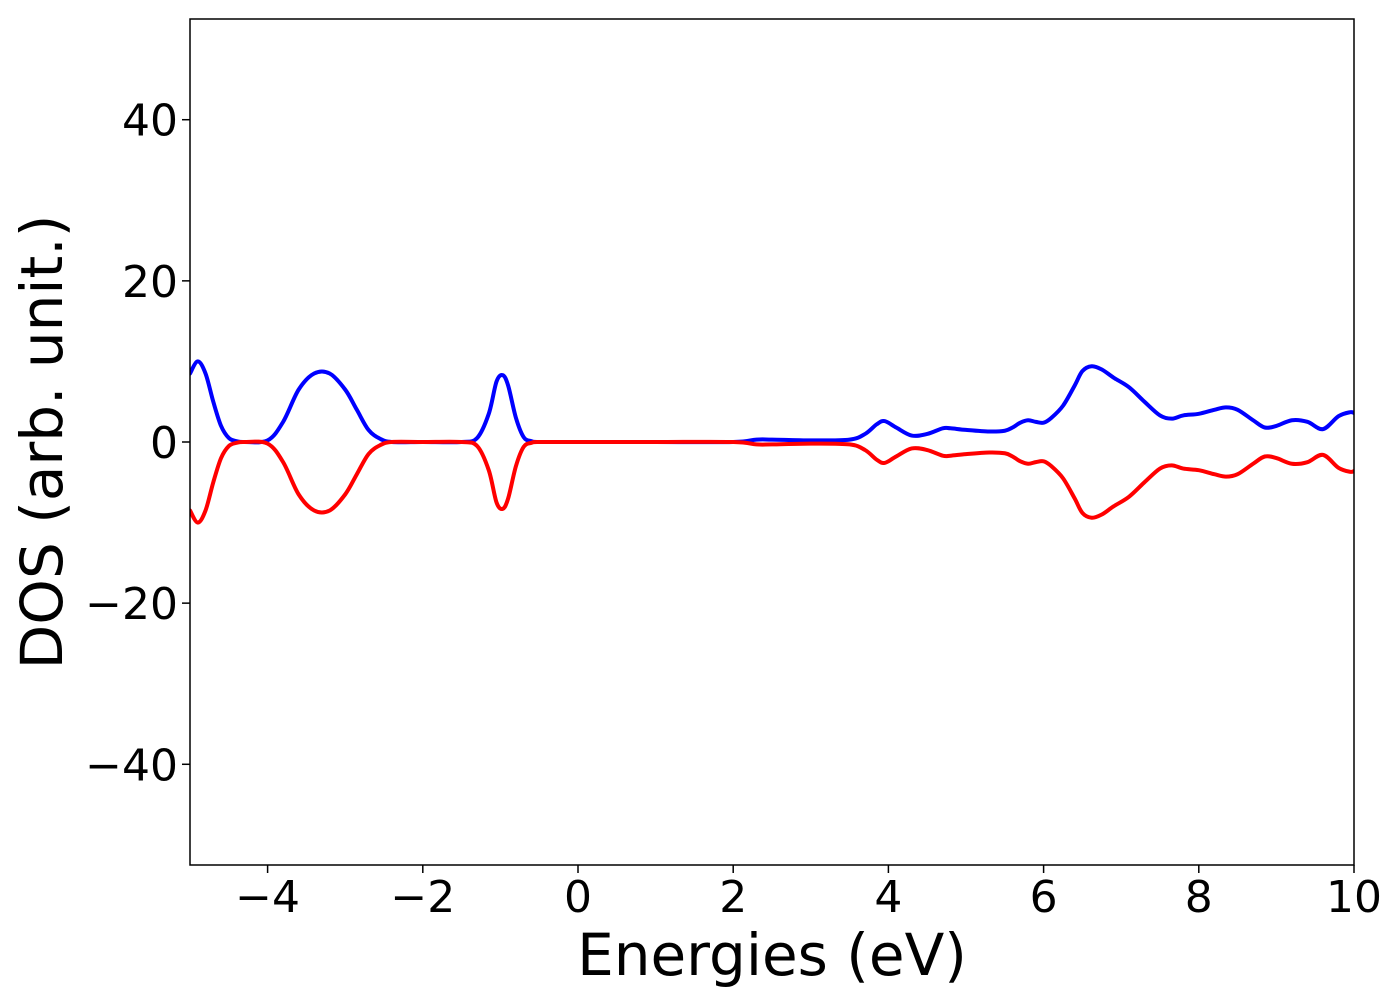  I want to click on y-tick-label: 40, so click(150, 121).